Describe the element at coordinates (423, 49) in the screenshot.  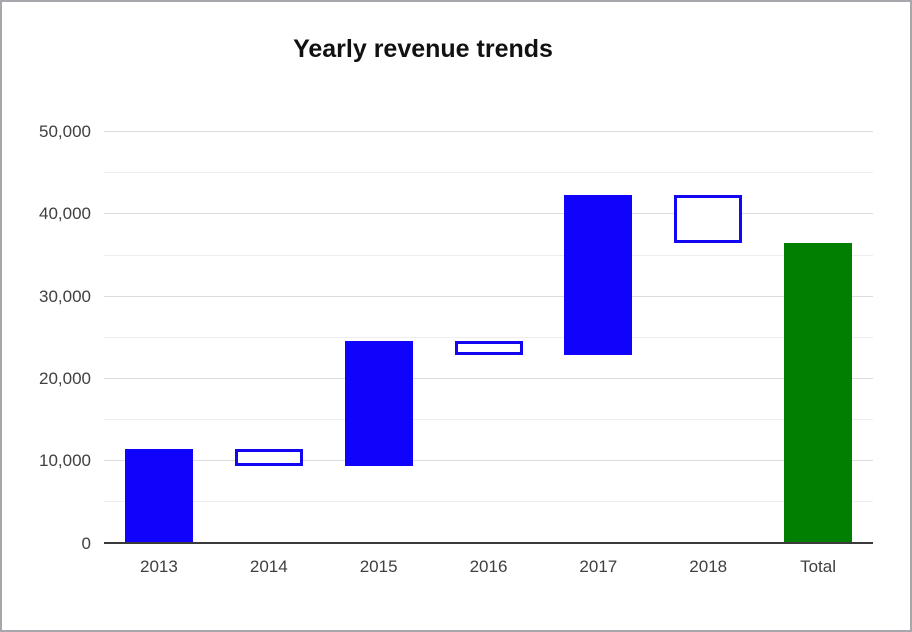
I see `chart-title: Yearly revenue trends` at that location.